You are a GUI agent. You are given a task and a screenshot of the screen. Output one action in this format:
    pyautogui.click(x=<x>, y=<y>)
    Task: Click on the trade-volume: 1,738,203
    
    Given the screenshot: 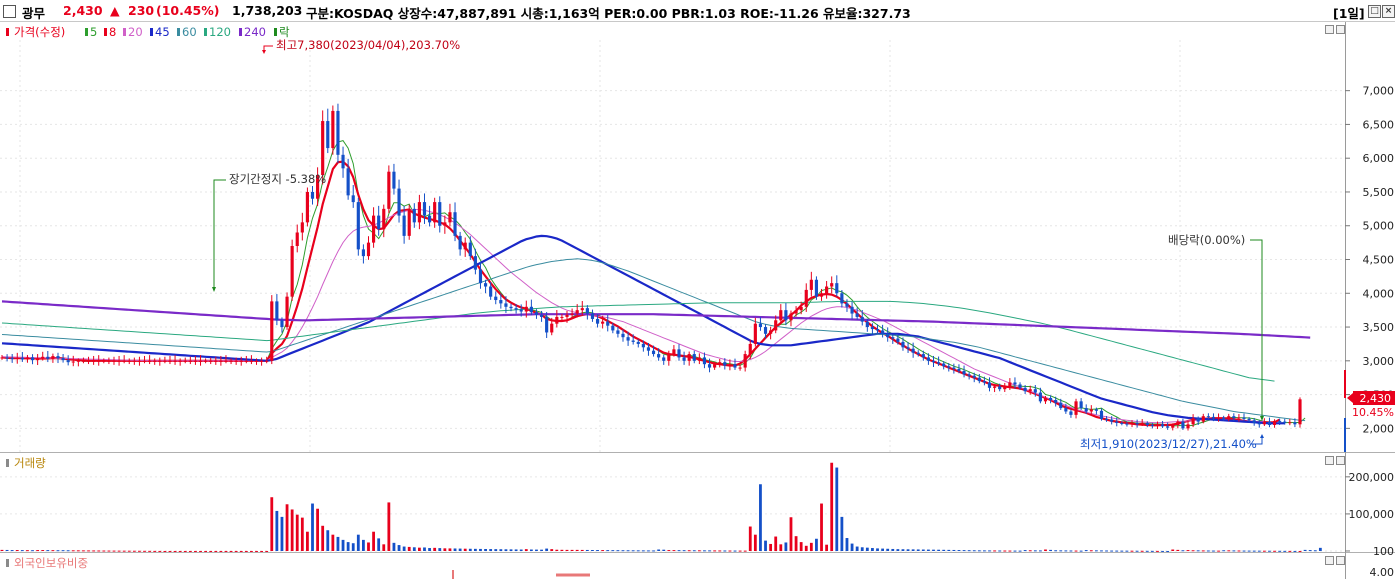 What is the action you would take?
    pyautogui.click(x=267, y=10)
    